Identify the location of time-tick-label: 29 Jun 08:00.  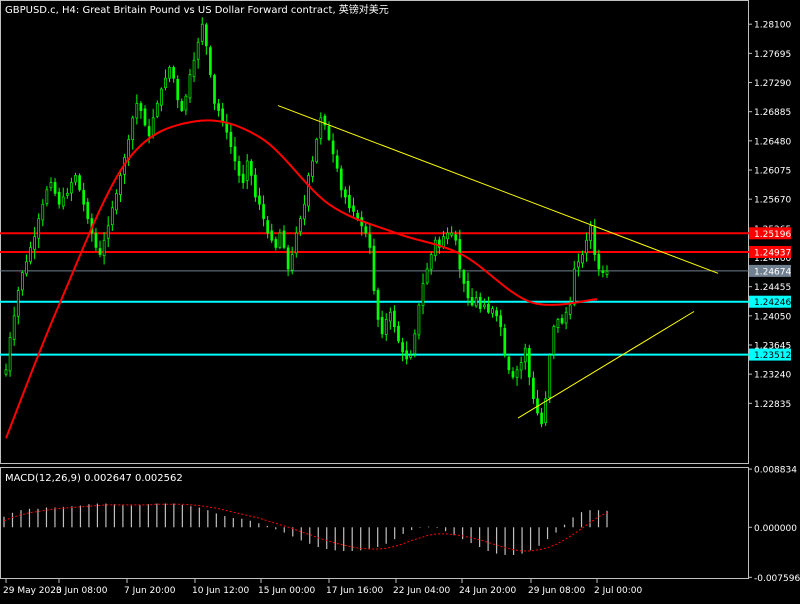
(556, 591).